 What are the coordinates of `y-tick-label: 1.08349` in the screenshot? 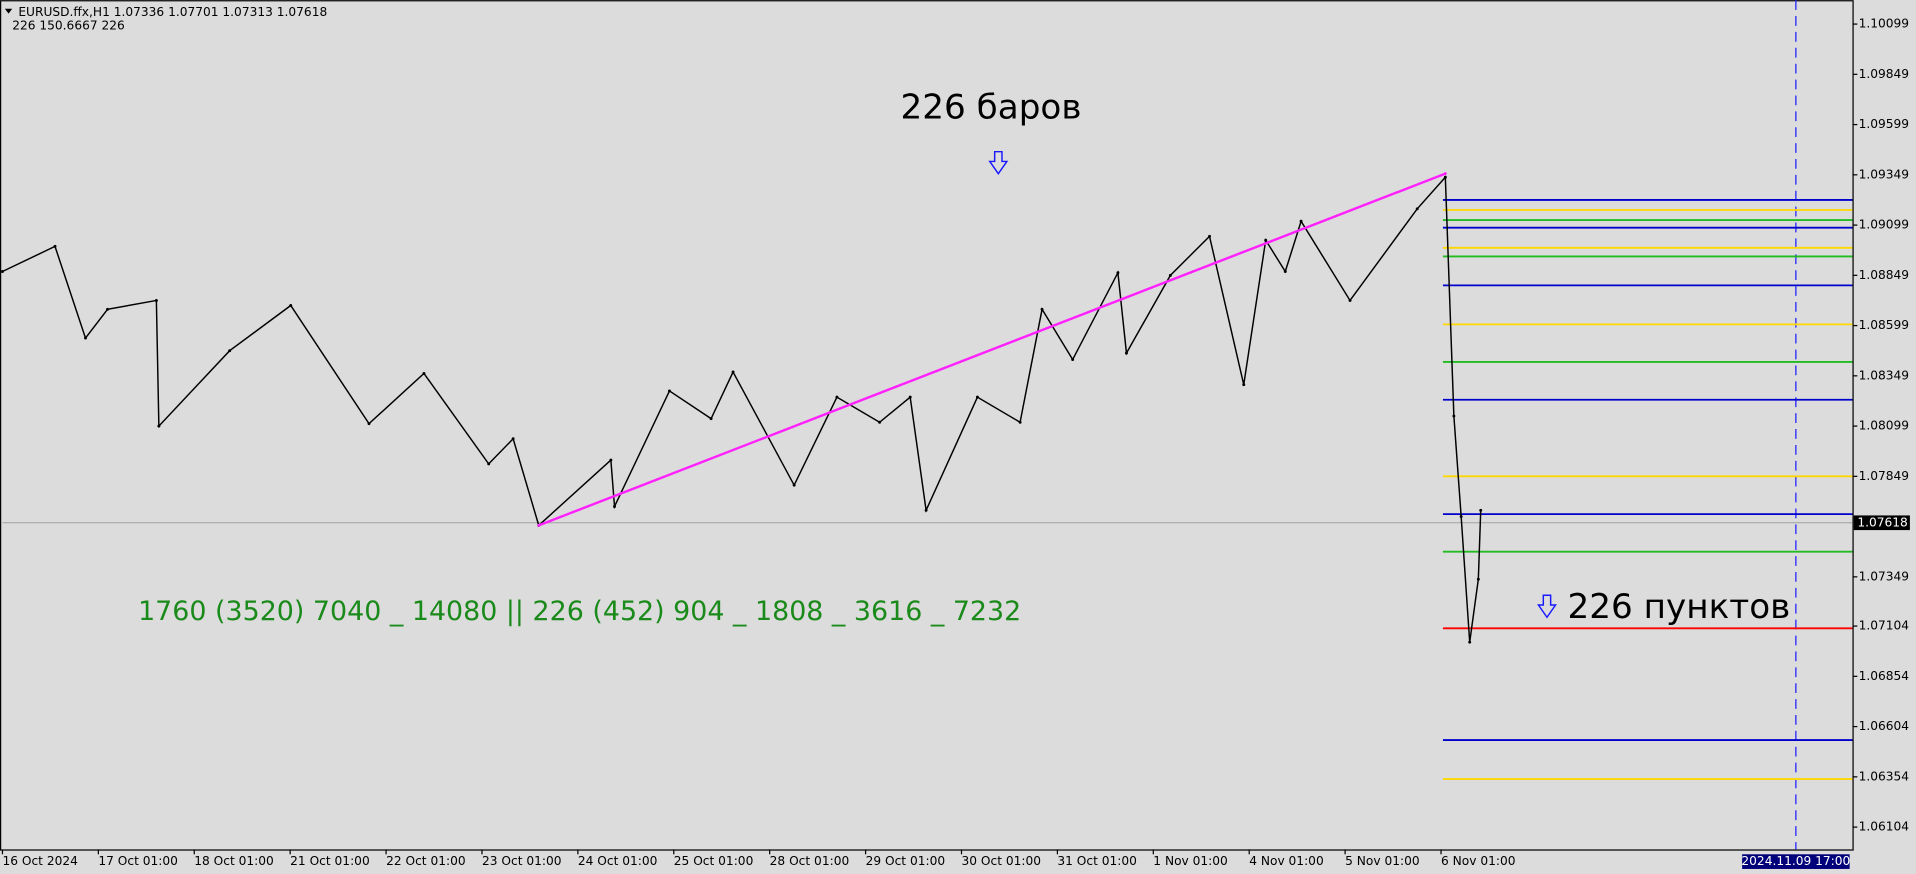 It's located at (1884, 375).